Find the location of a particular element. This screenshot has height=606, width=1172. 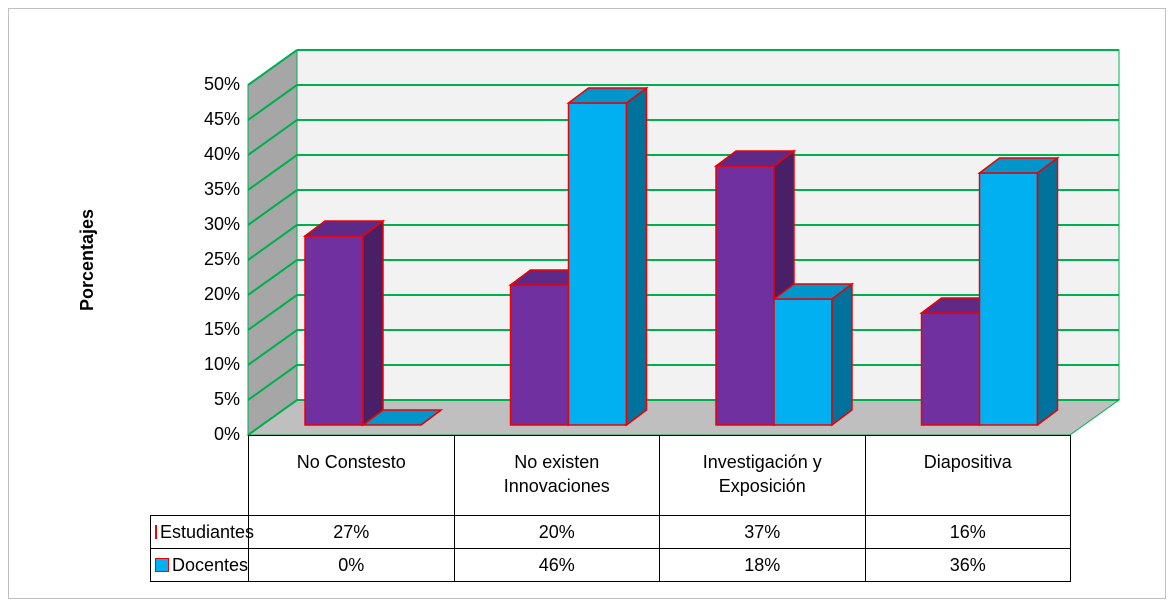

legend-label: Docentes is located at coordinates (209, 565).